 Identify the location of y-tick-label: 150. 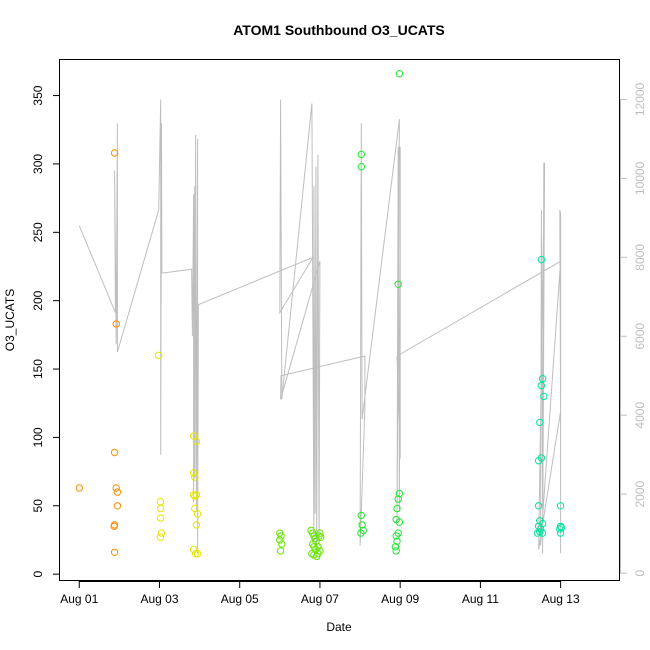
(38, 369).